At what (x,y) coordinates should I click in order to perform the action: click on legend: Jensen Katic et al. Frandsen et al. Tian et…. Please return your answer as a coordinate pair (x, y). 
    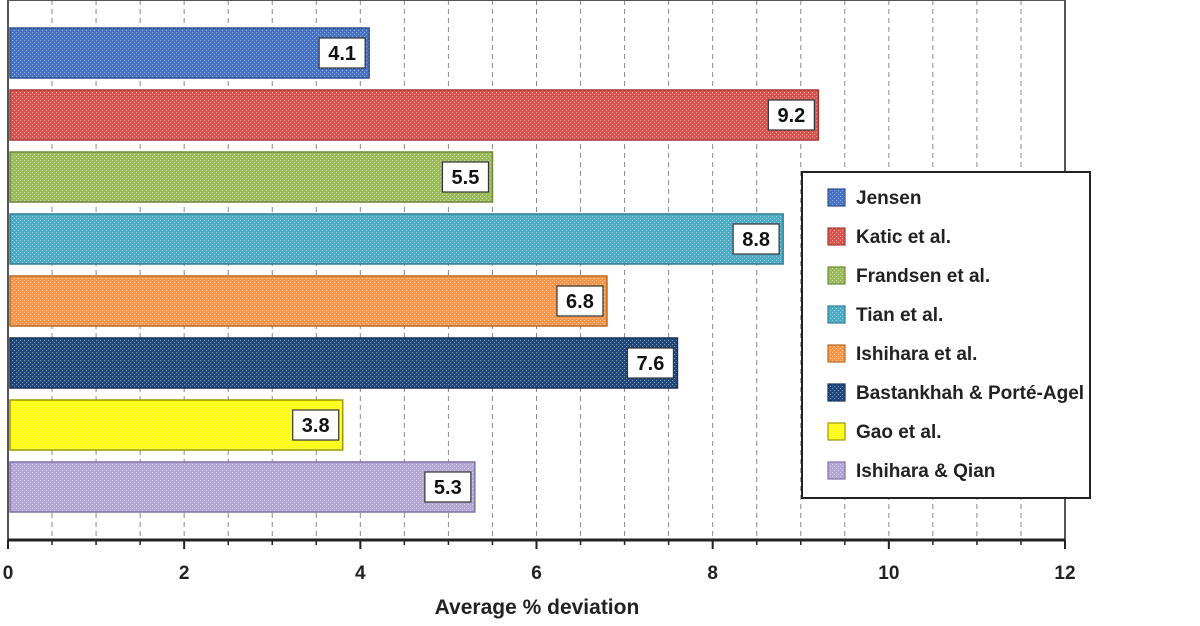
    Looking at the image, I should click on (946, 335).